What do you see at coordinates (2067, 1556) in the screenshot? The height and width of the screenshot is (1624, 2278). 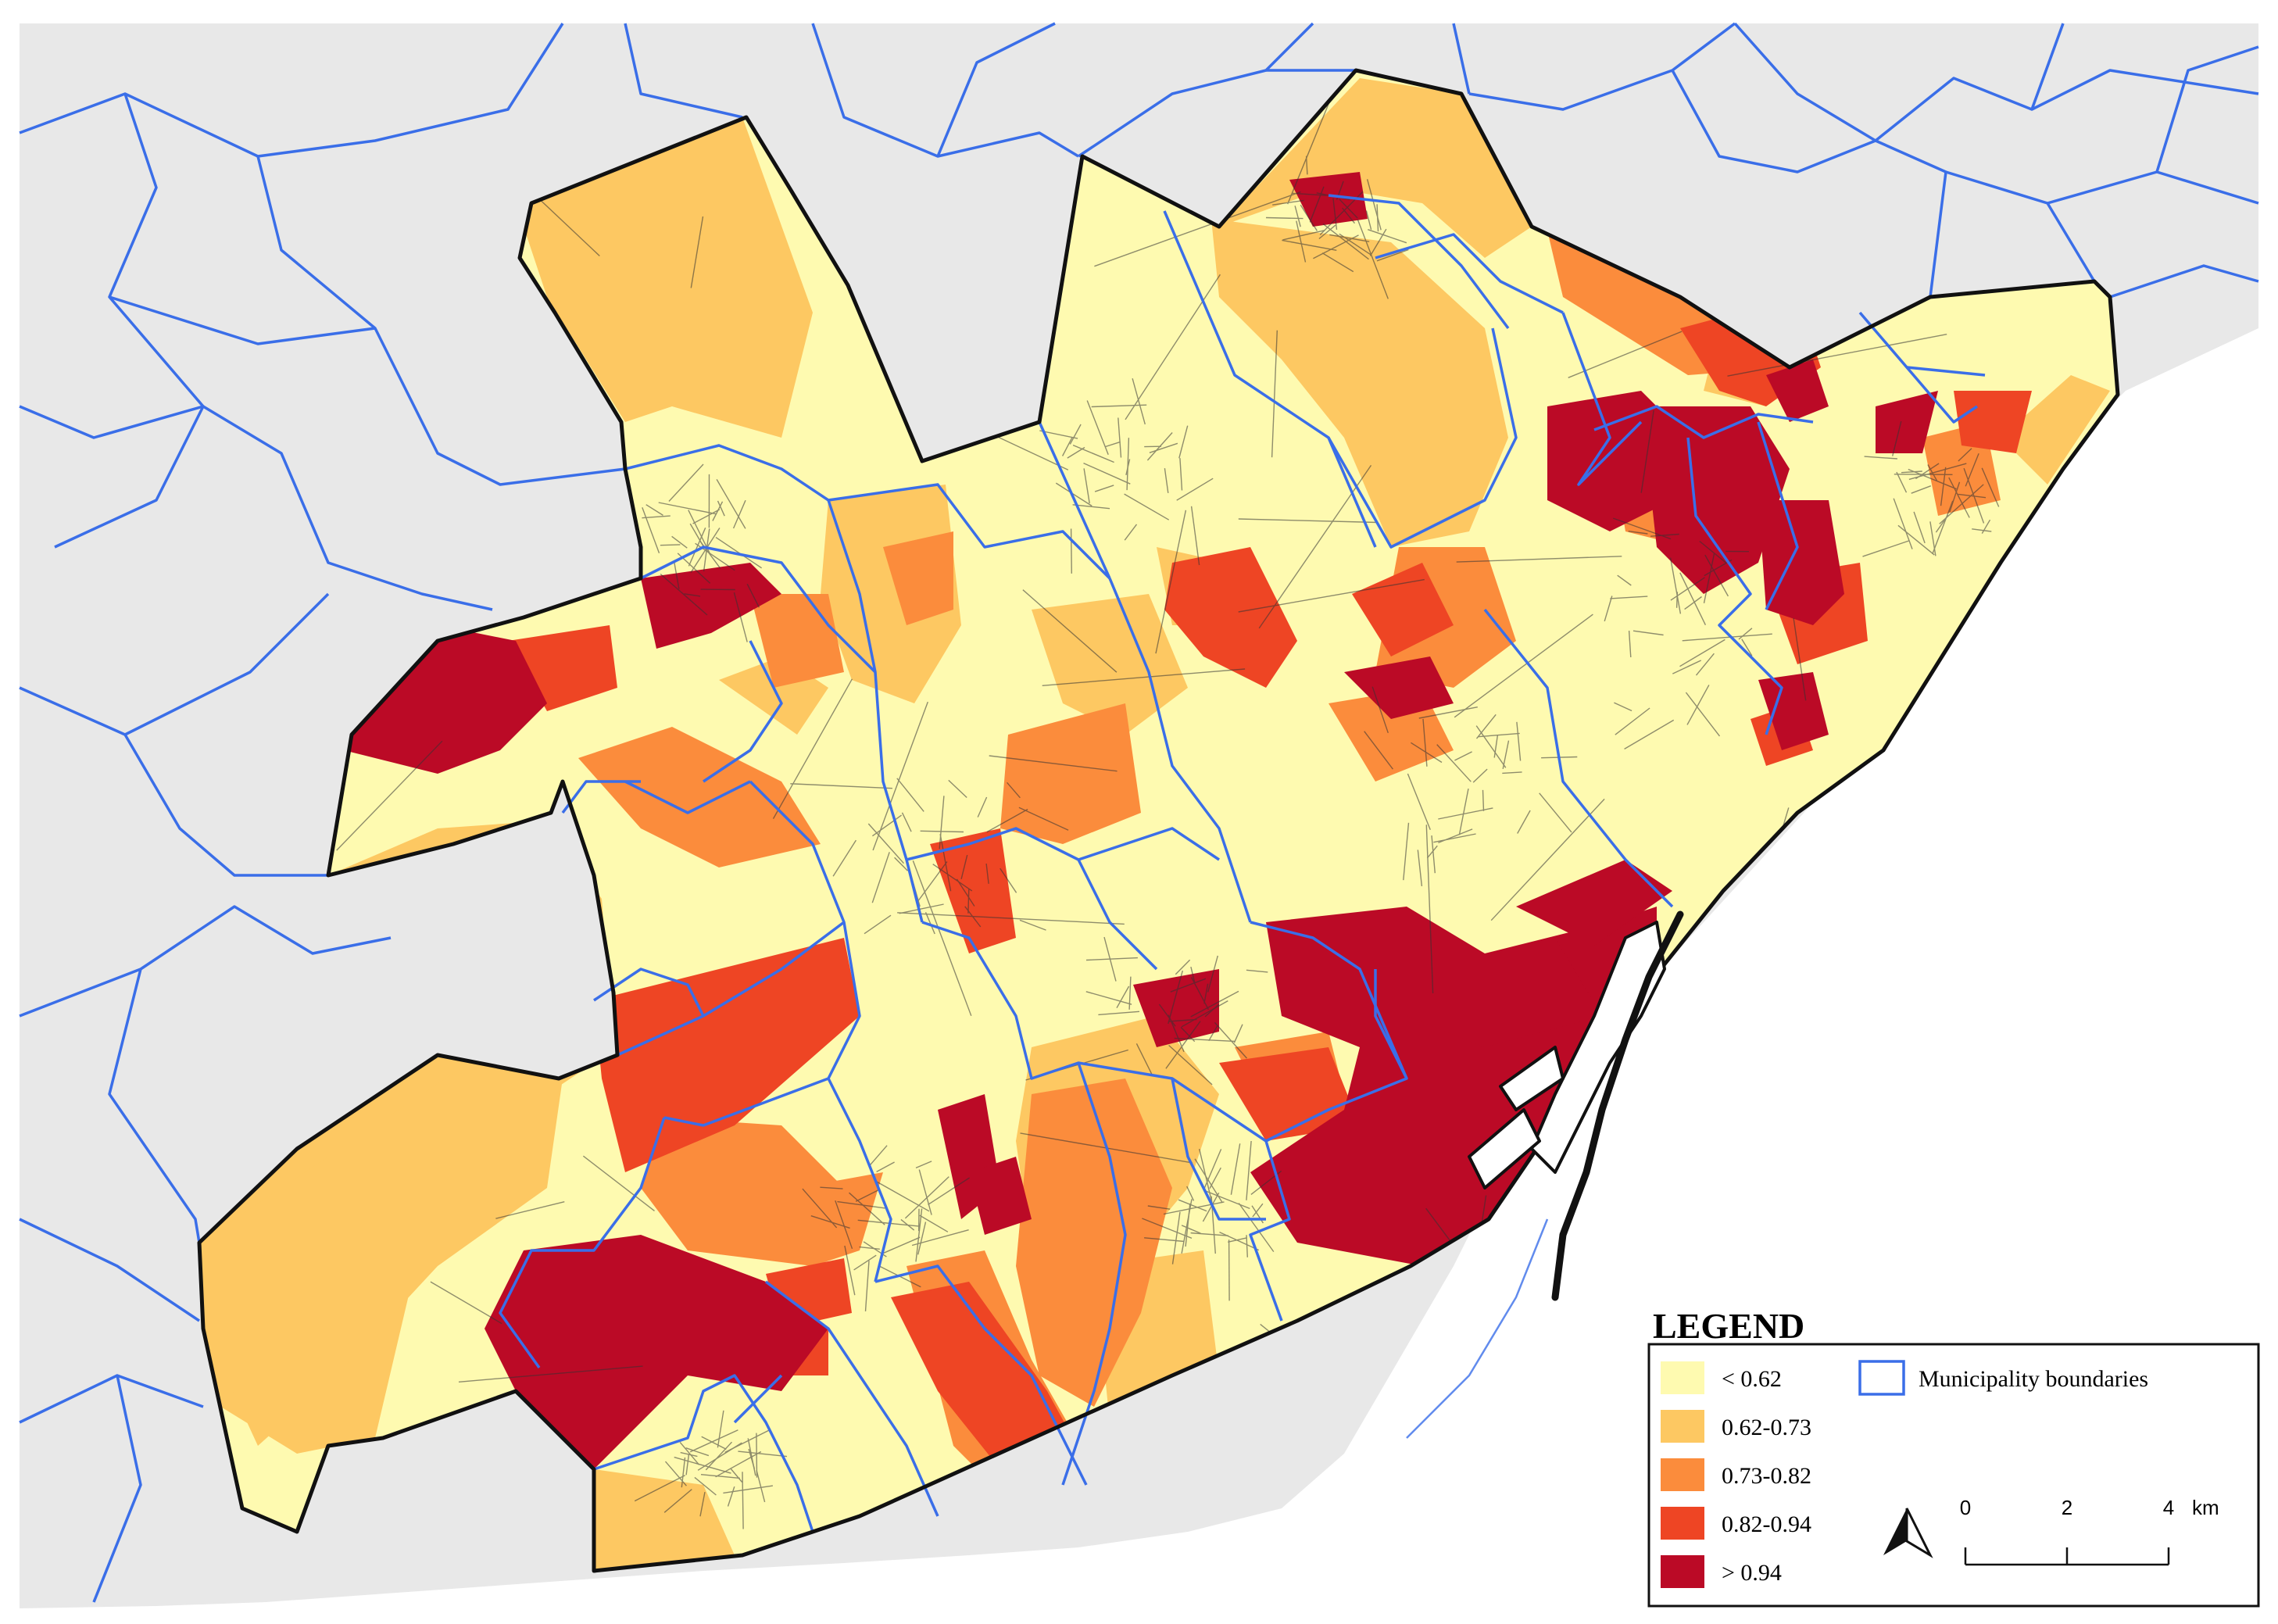 I see `scale-bar` at bounding box center [2067, 1556].